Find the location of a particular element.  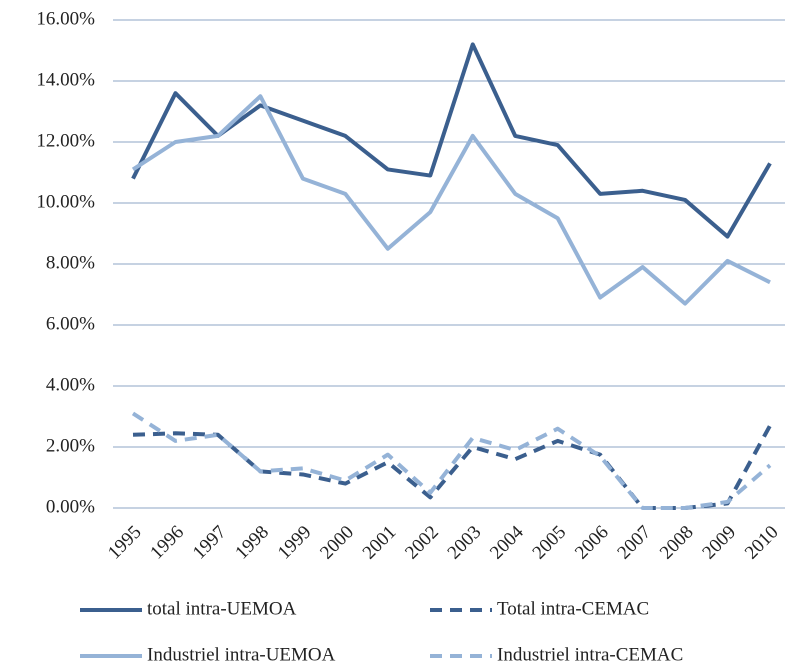

x-tick-label: 1996 is located at coordinates (167, 543).